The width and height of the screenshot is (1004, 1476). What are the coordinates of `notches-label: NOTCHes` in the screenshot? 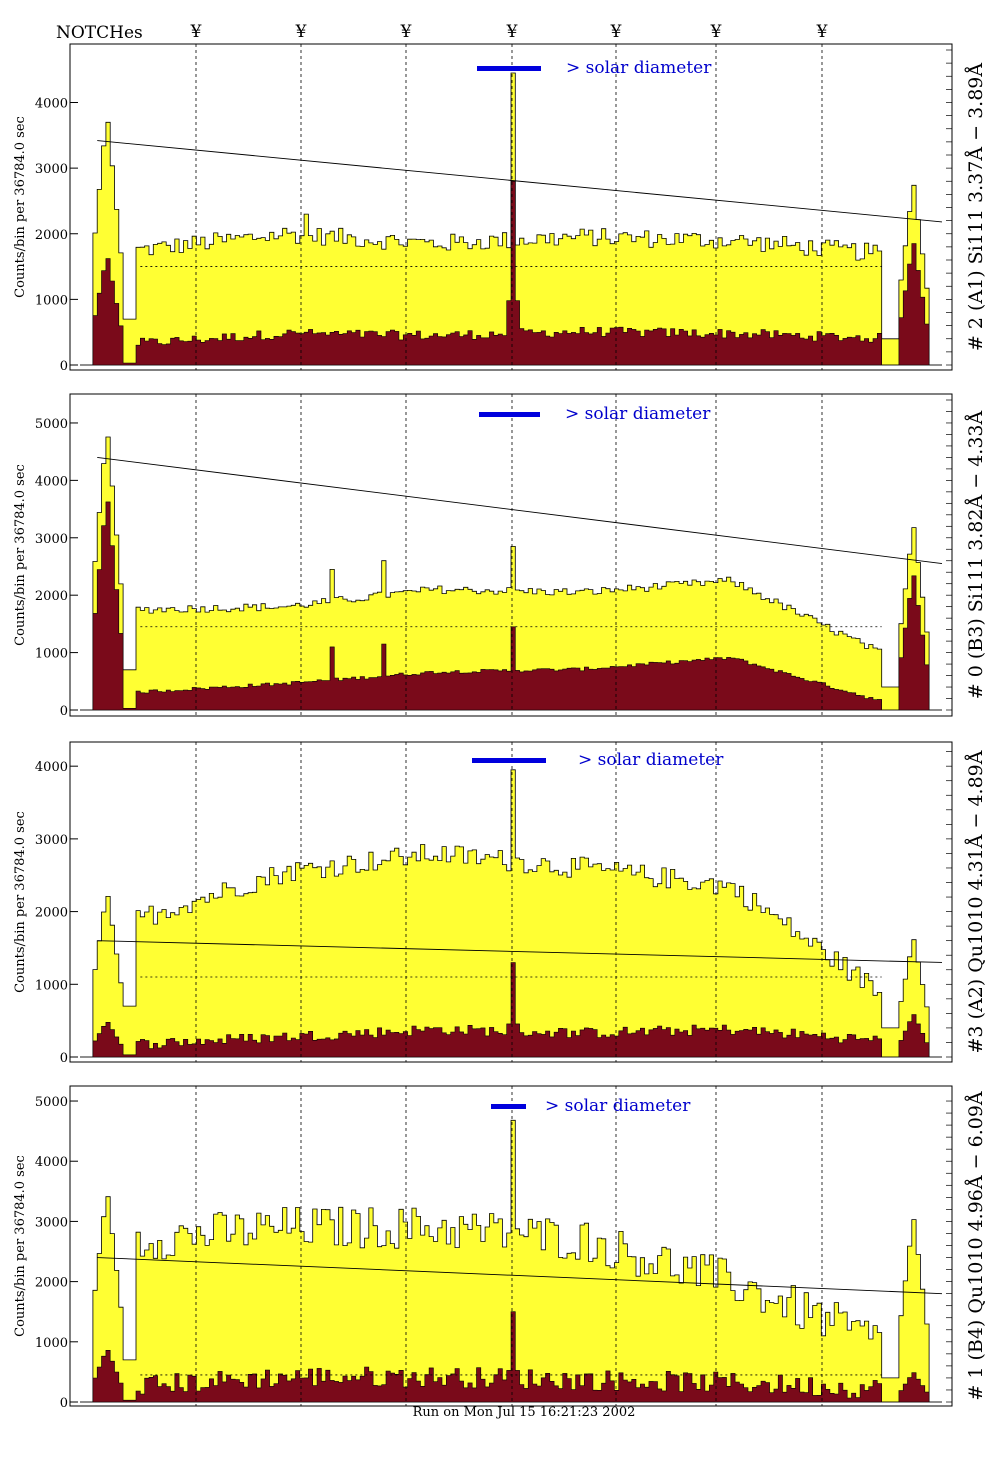 It's located at (99, 33).